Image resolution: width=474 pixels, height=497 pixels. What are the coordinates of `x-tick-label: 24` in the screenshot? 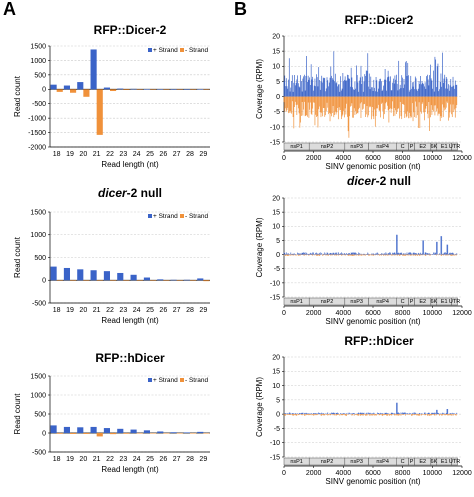 It's located at (137, 154).